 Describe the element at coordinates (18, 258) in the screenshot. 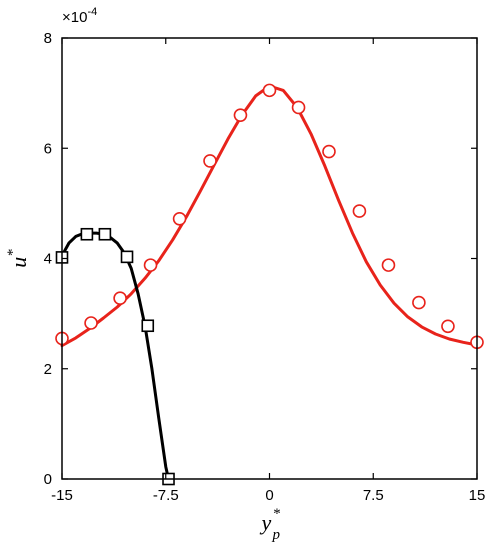

I see `y-axis-title: u*` at that location.